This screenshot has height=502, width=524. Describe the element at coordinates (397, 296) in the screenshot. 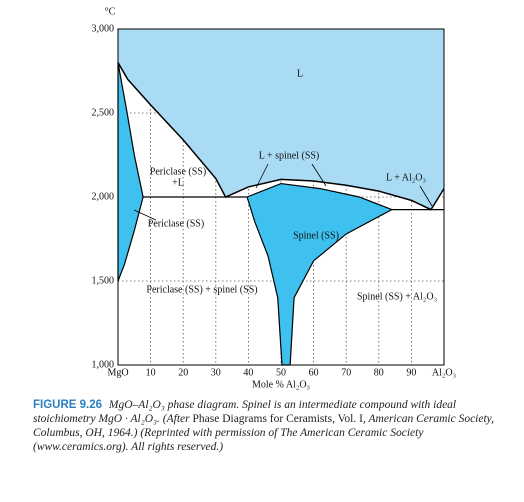

I see `region-label: Spinel (SS) + Al₂O₃` at that location.